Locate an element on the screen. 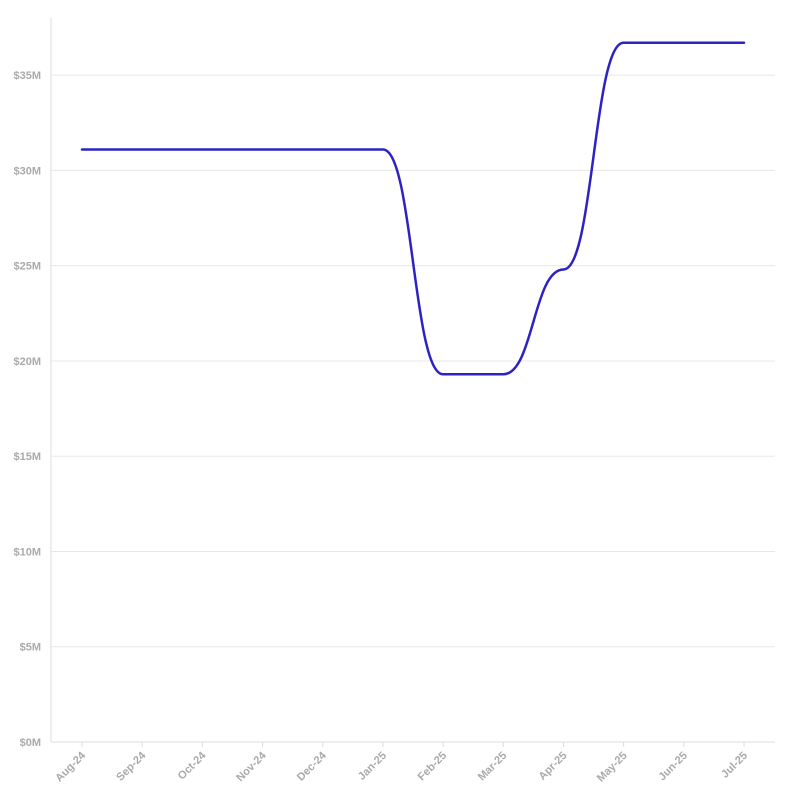 The image size is (794, 805). x-tick-label: Dec-24 is located at coordinates (312, 766).